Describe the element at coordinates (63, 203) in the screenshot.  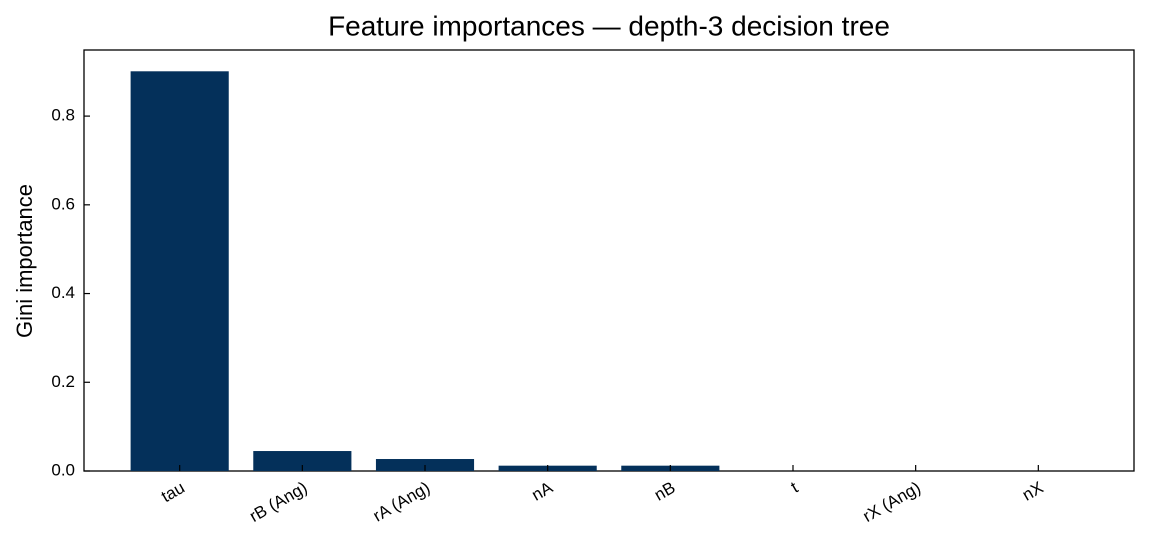
I see `y-tick-label: 0.6` at that location.